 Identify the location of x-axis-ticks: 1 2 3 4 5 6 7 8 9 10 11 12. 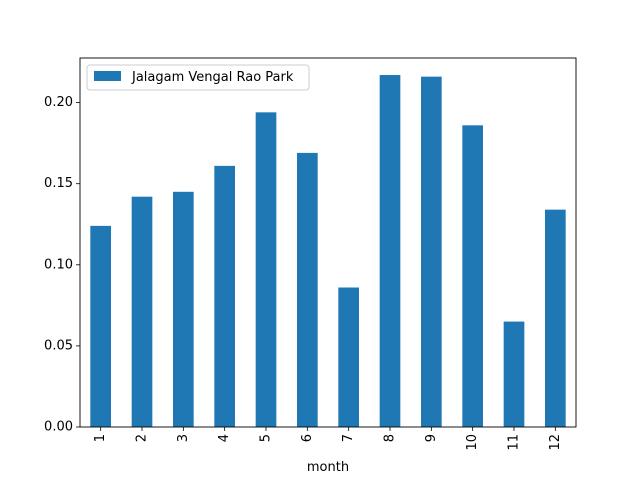
(328, 439).